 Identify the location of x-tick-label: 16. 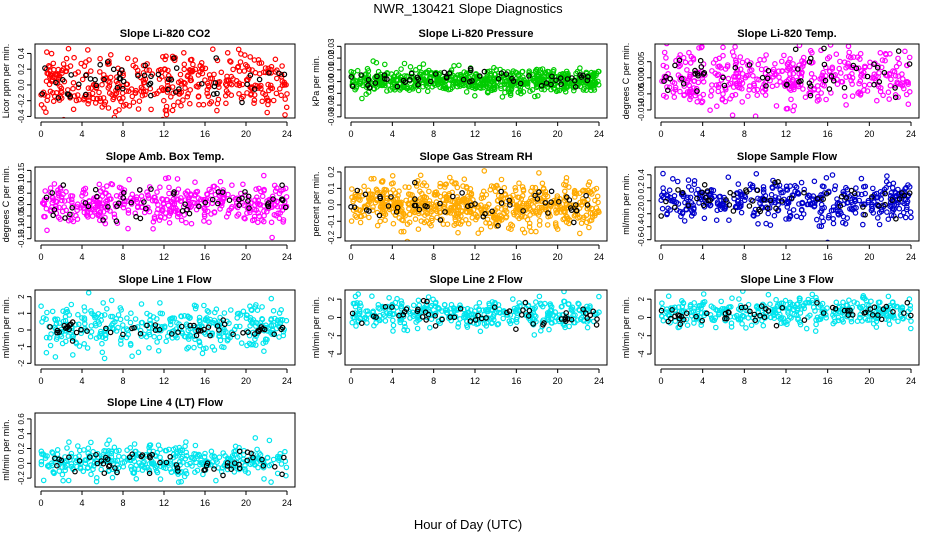
(205, 134).